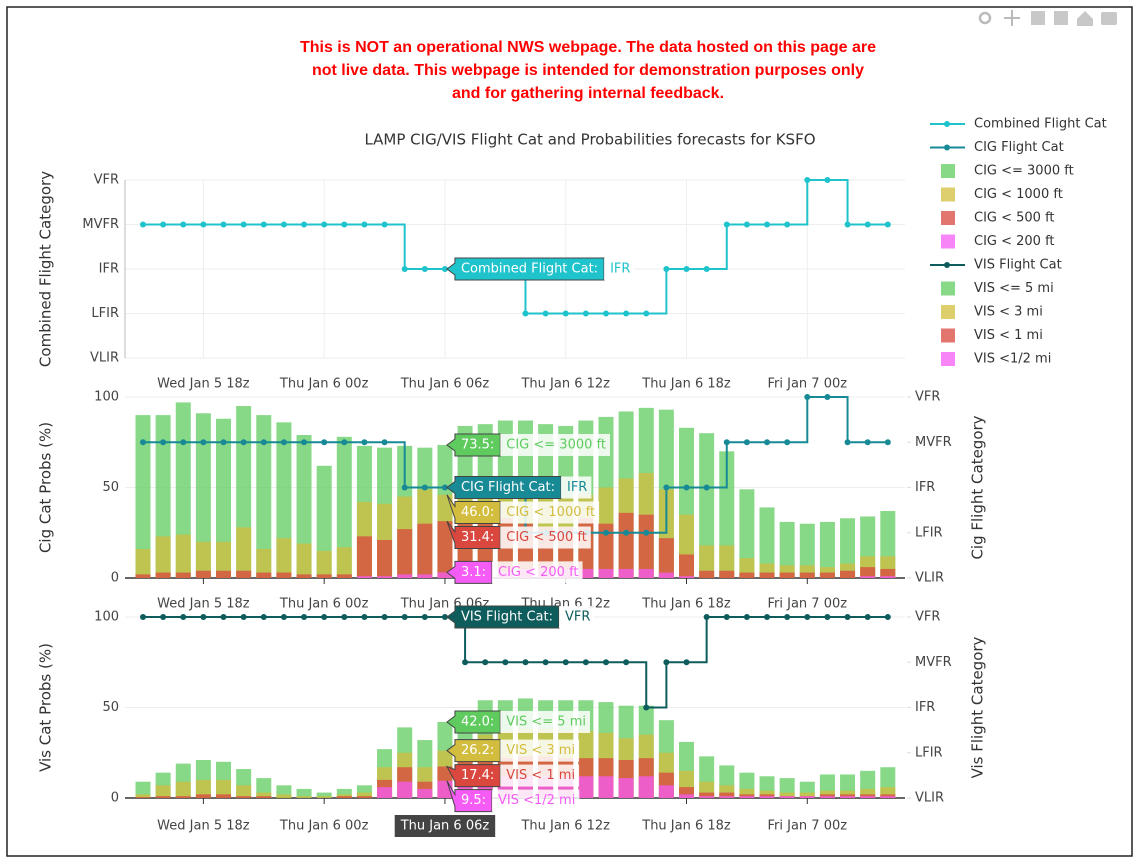 This screenshot has width=1139, height=863. I want to click on y2-tick-label: VLIR, so click(929, 798).